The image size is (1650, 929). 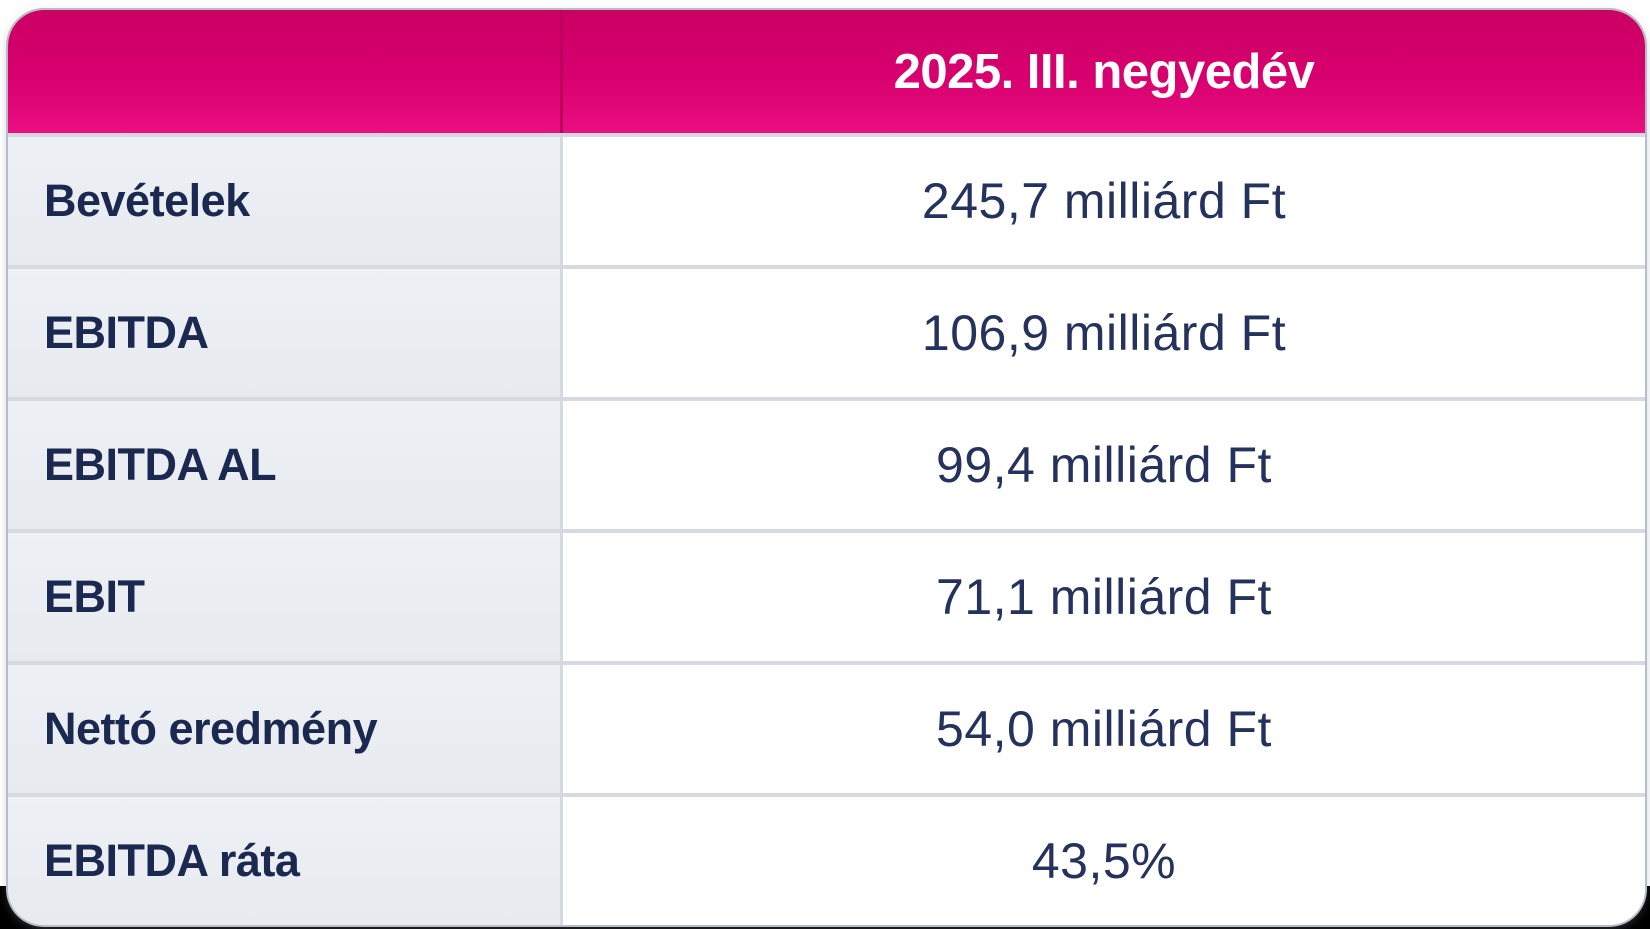 I want to click on header-period-cell: 2025. III. negyedév, so click(x=1102, y=71).